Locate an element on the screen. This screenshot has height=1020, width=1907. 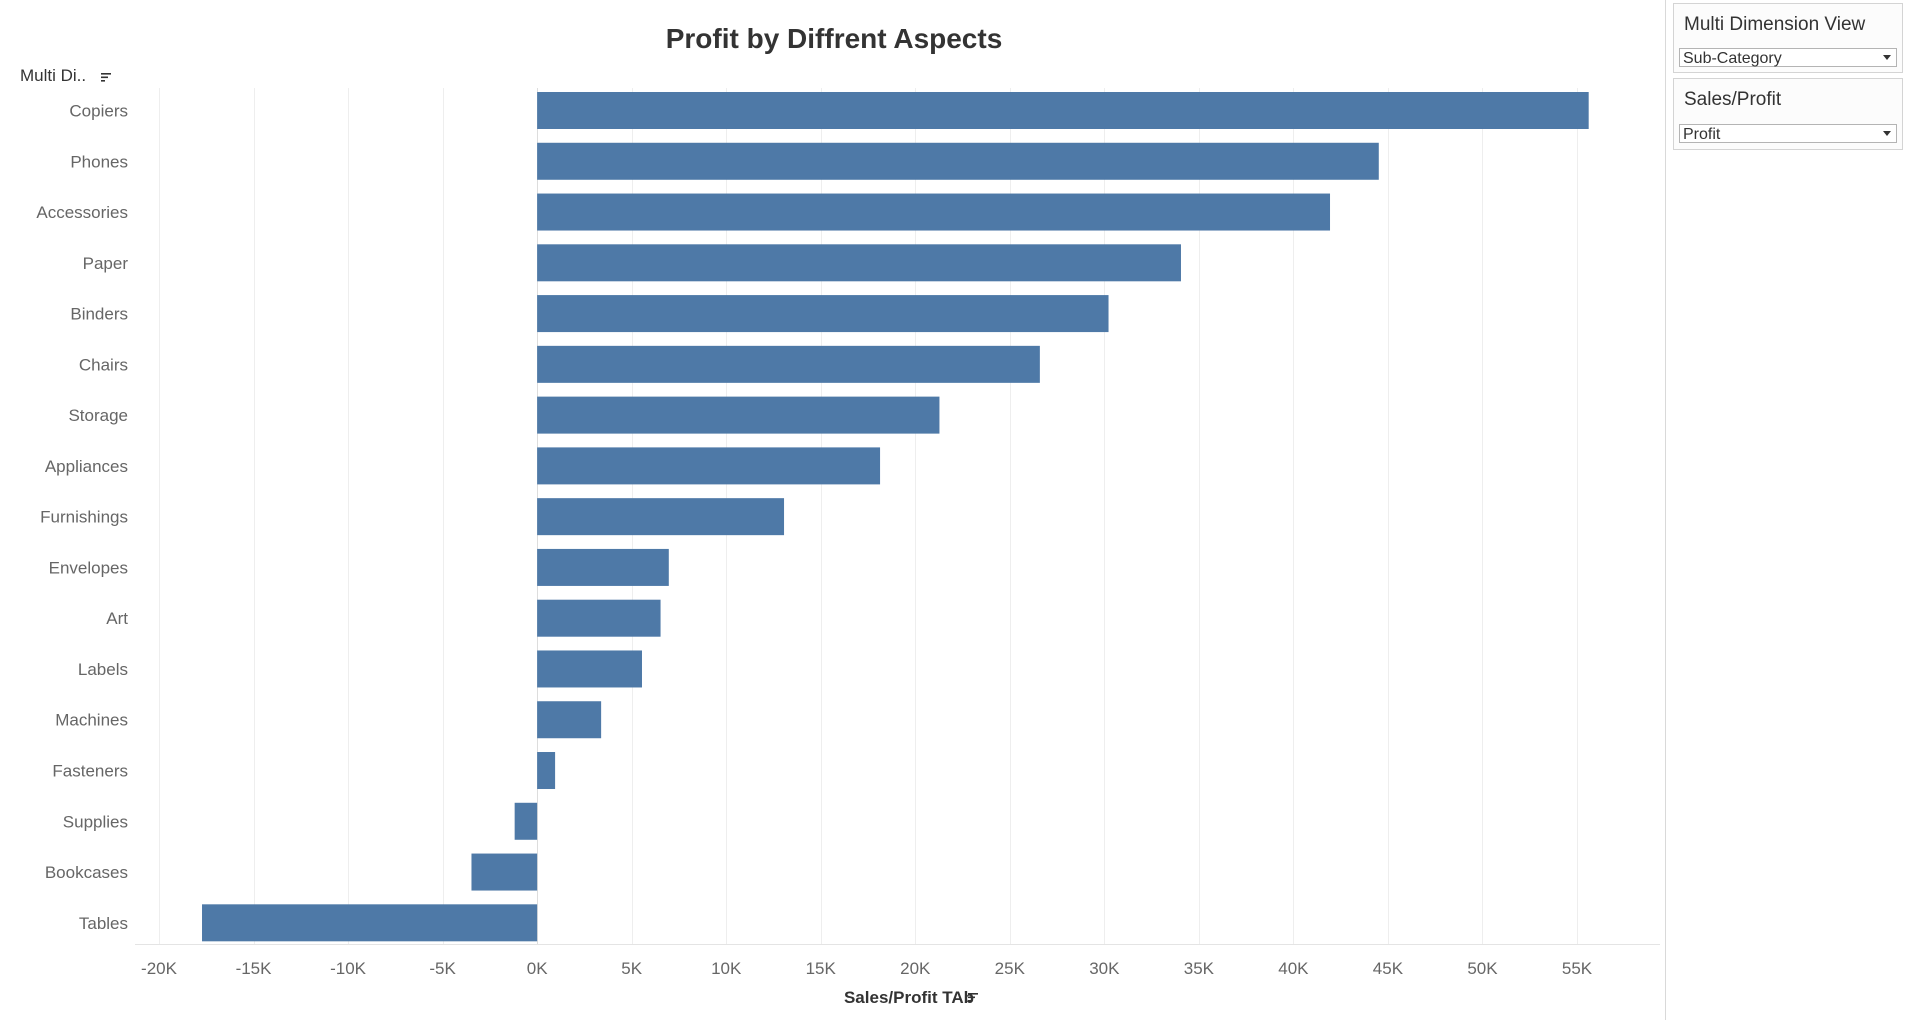
category-label: Machines is located at coordinates (91, 720).